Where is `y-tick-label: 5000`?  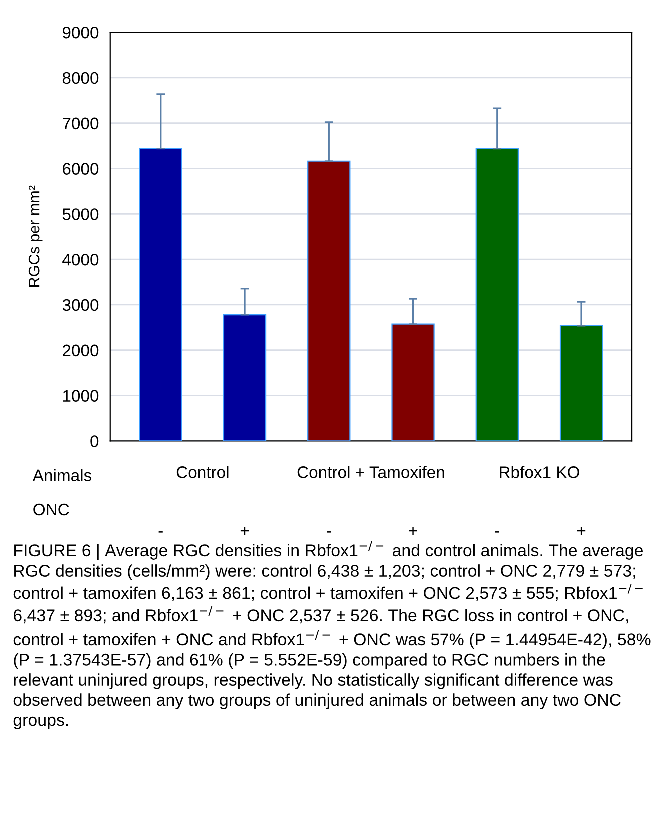
y-tick-label: 5000 is located at coordinates (80, 214).